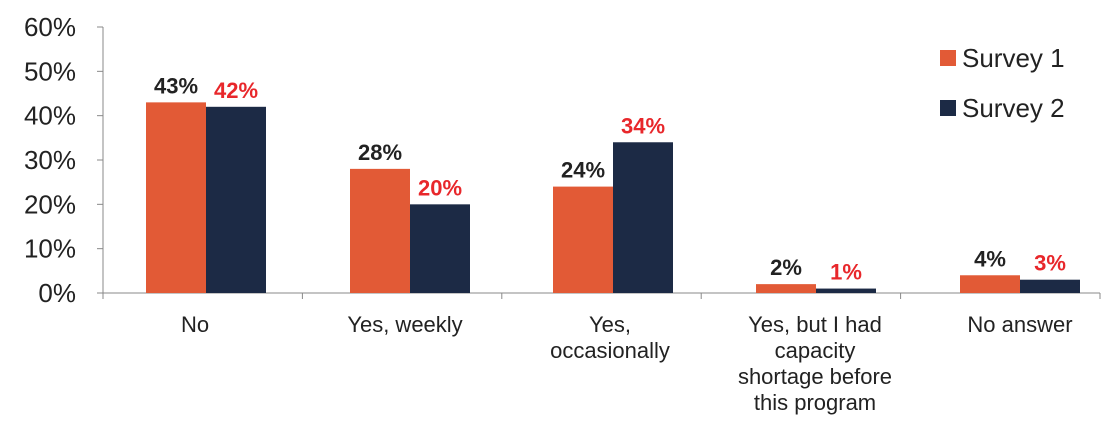 The image size is (1116, 429). I want to click on data-label: 34%, so click(643, 125).